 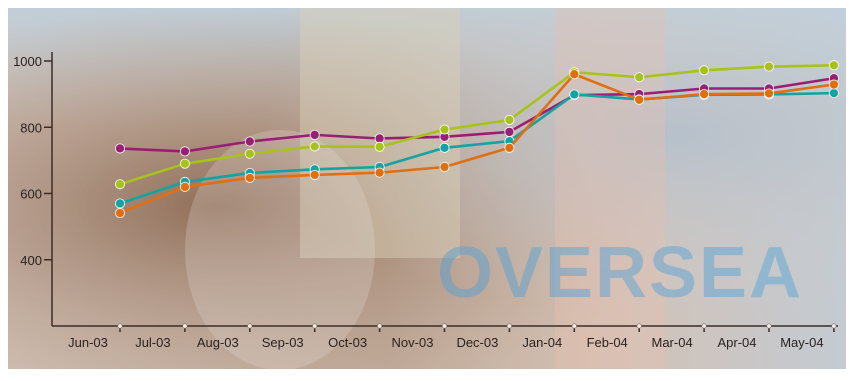 I want to click on x-tick-label: Sep-03, so click(x=283, y=342).